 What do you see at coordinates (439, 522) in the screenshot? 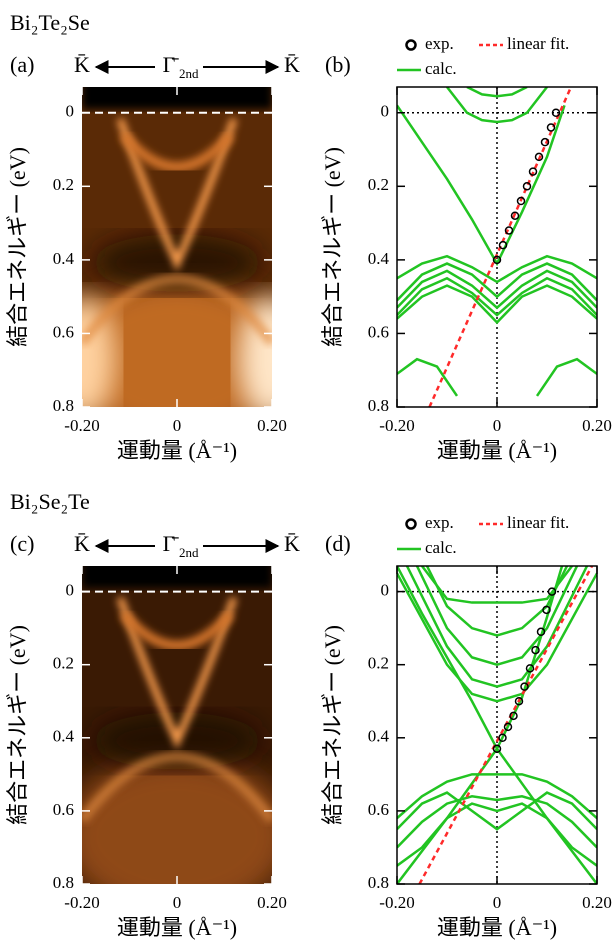
I see `legend-label: exp.` at bounding box center [439, 522].